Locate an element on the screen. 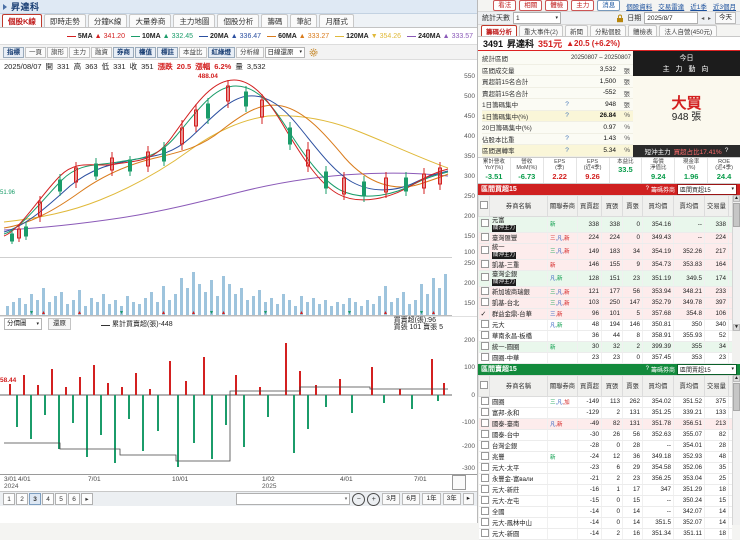 Image resolution: width=740 pixels, height=540 pixels. tab-个股k线: 個股K線 is located at coordinates (22, 20).